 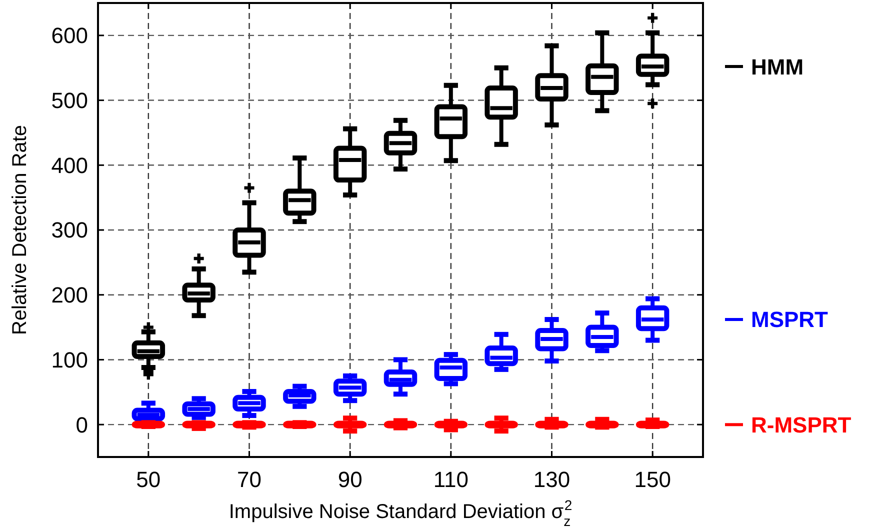 I want to click on y-tick-label: 400, so click(x=69, y=165).